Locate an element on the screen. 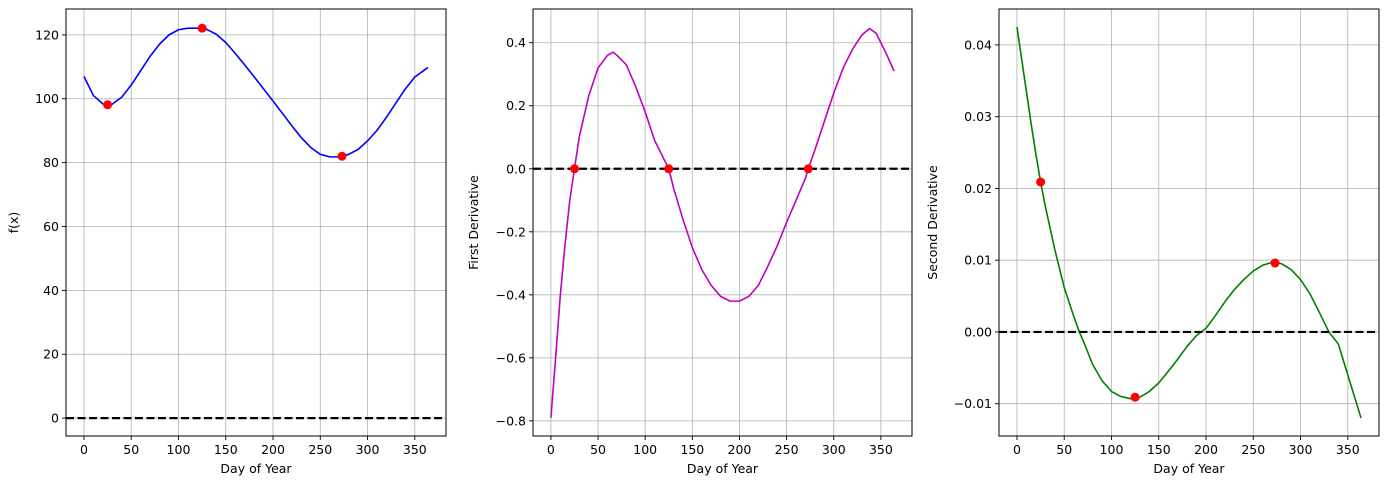  y-tick-label: 0.03 is located at coordinates (978, 116).